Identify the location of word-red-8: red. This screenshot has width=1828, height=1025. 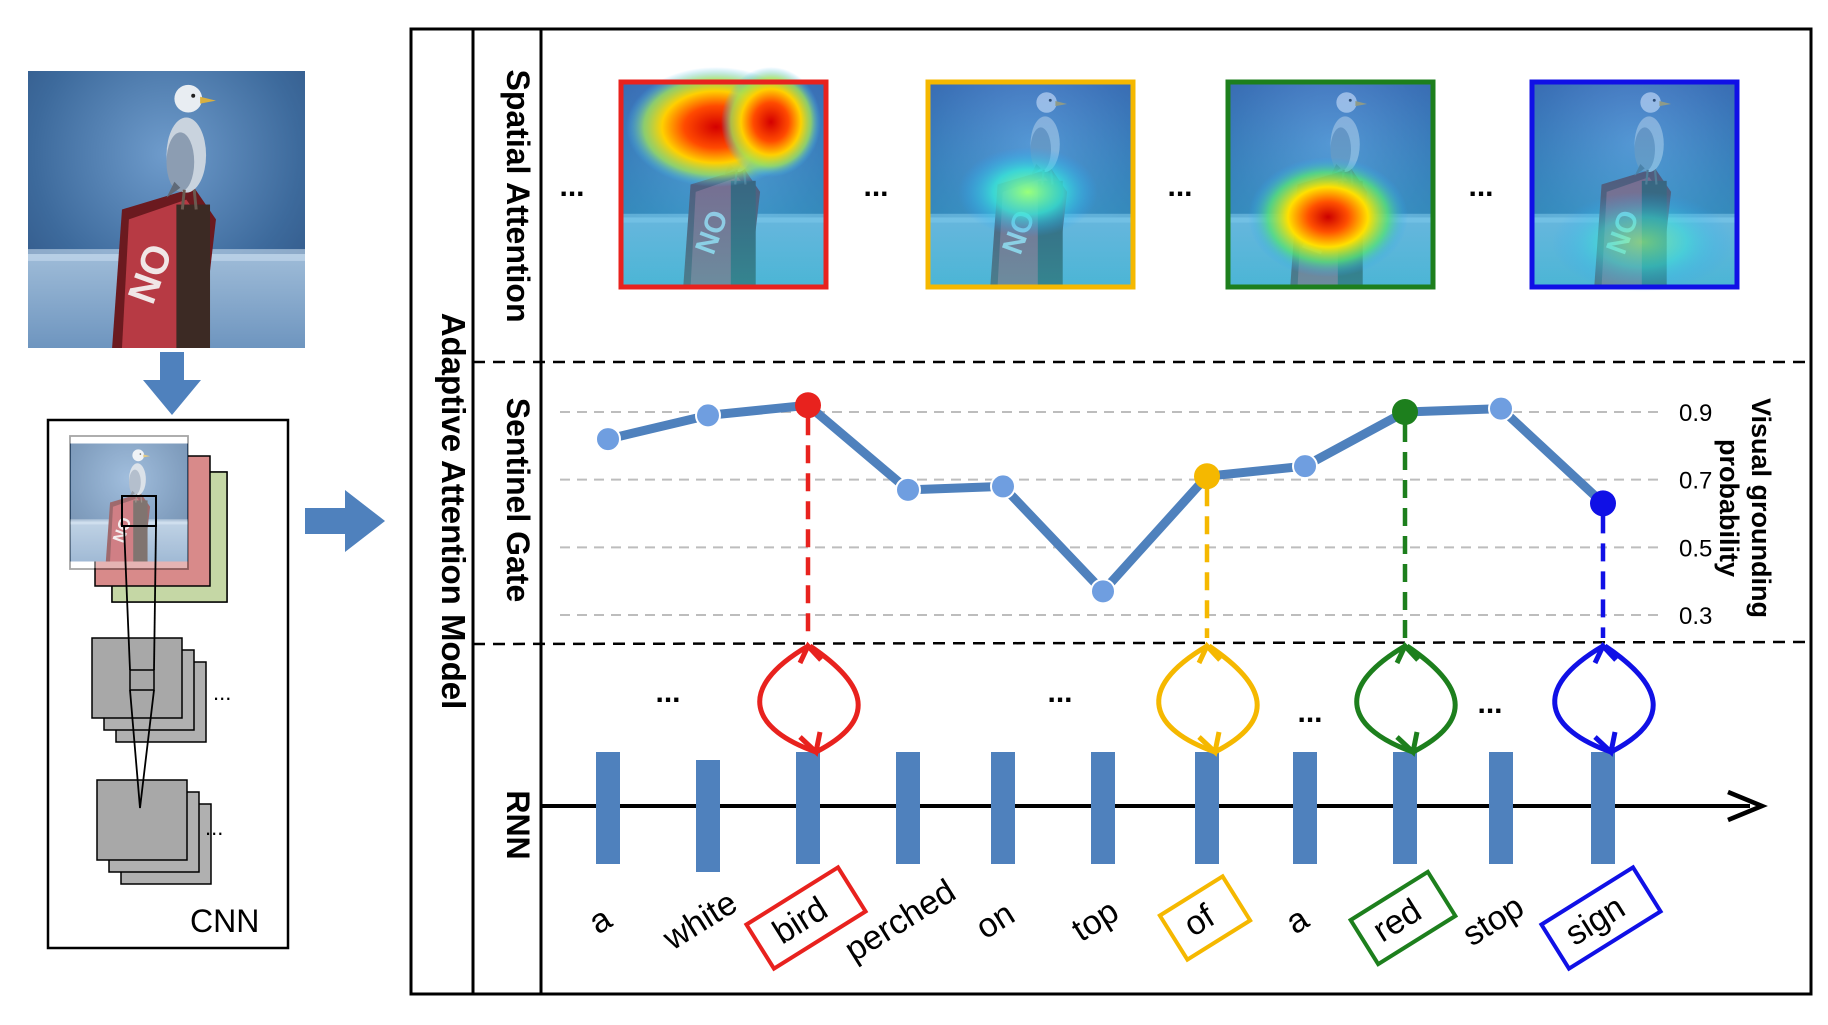
(1403, 918).